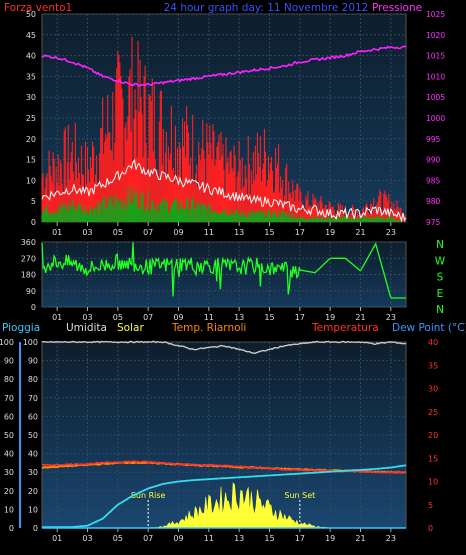 The image size is (466, 555). What do you see at coordinates (433, 201) in the screenshot?
I see `y-tick-label-right: 980` at bounding box center [433, 201].